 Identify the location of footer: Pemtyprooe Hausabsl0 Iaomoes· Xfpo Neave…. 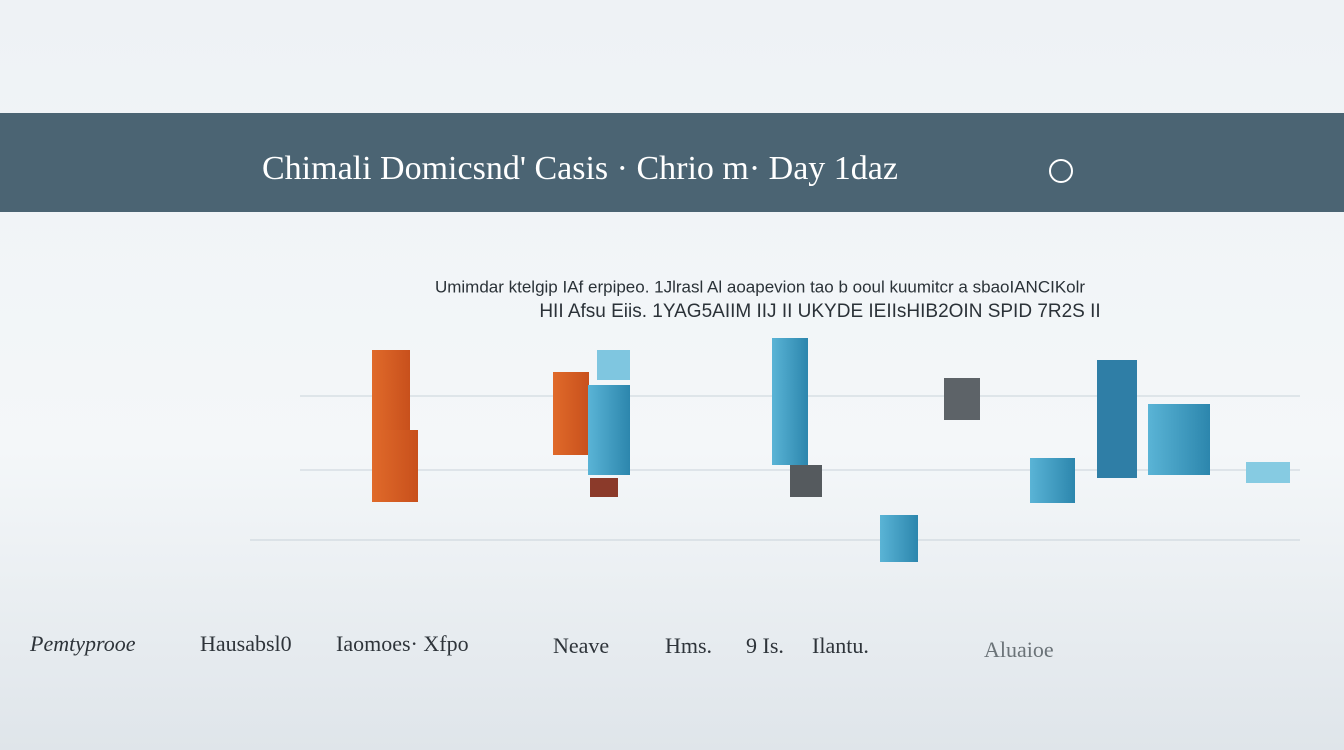
(541, 646).